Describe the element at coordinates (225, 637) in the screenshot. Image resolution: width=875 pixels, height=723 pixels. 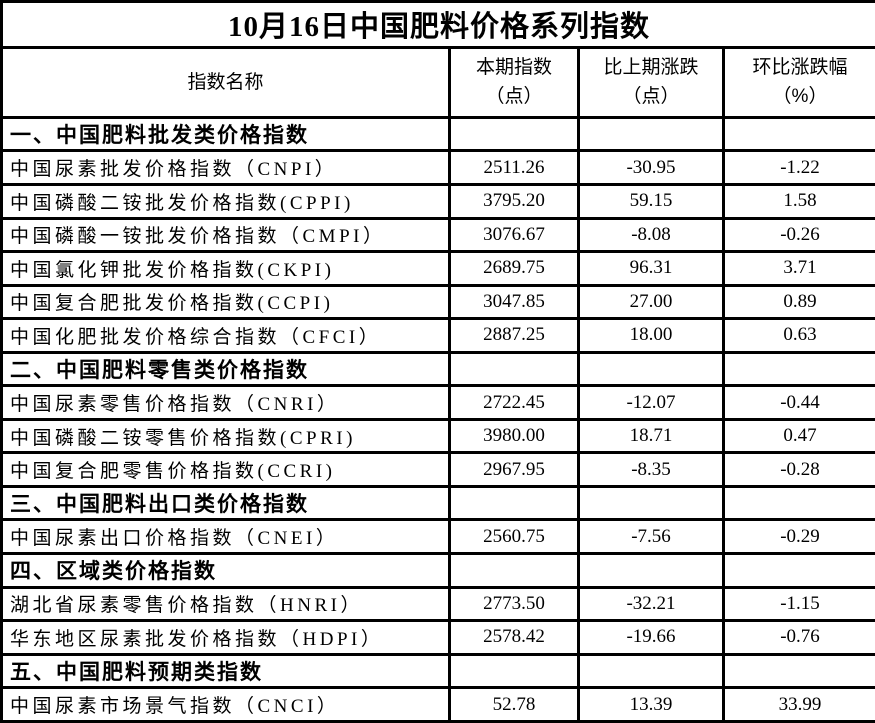
I see `index-name: 华东地区尿素批发价格指数（HDPI）` at that location.